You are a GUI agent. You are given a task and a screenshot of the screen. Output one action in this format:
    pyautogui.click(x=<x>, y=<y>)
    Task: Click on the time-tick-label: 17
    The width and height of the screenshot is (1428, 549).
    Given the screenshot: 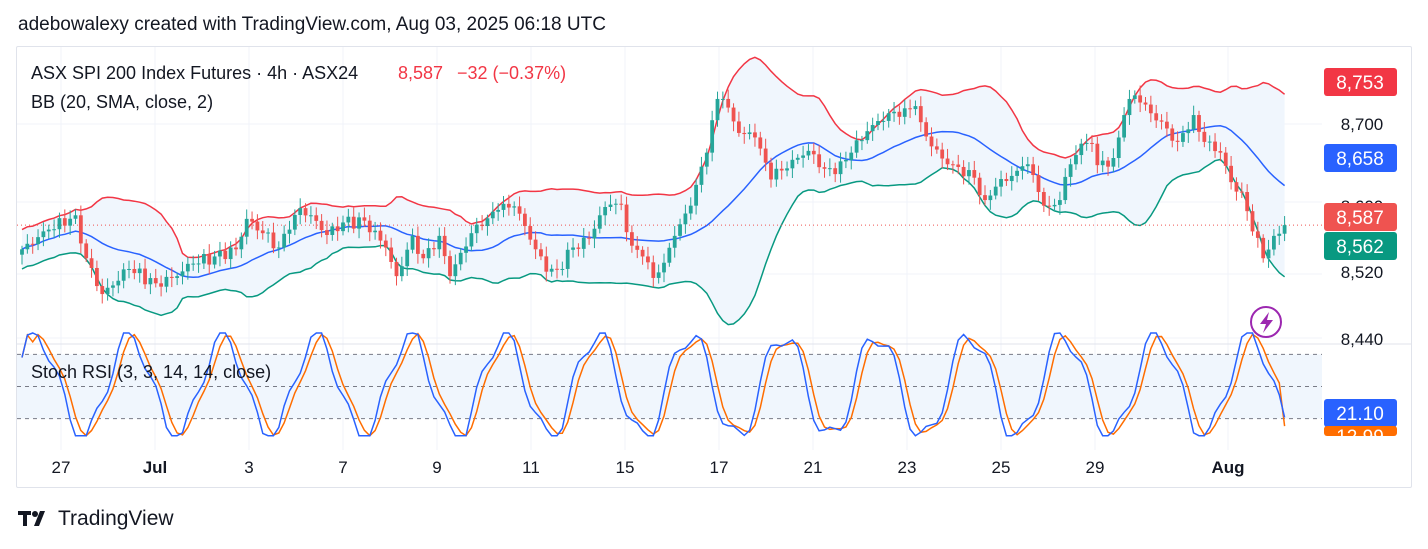 What is the action you would take?
    pyautogui.click(x=719, y=467)
    